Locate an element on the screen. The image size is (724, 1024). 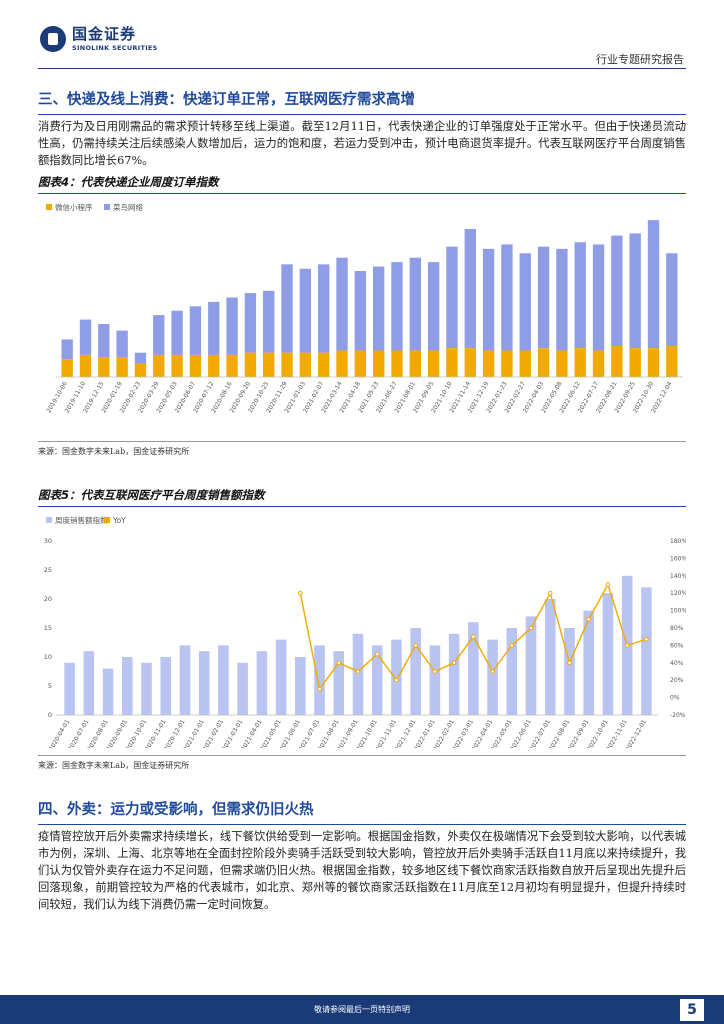
section-3-heading: 三、快递及线上消费：快递订单正常，互联网医疗需求高增 is located at coordinates (362, 101).